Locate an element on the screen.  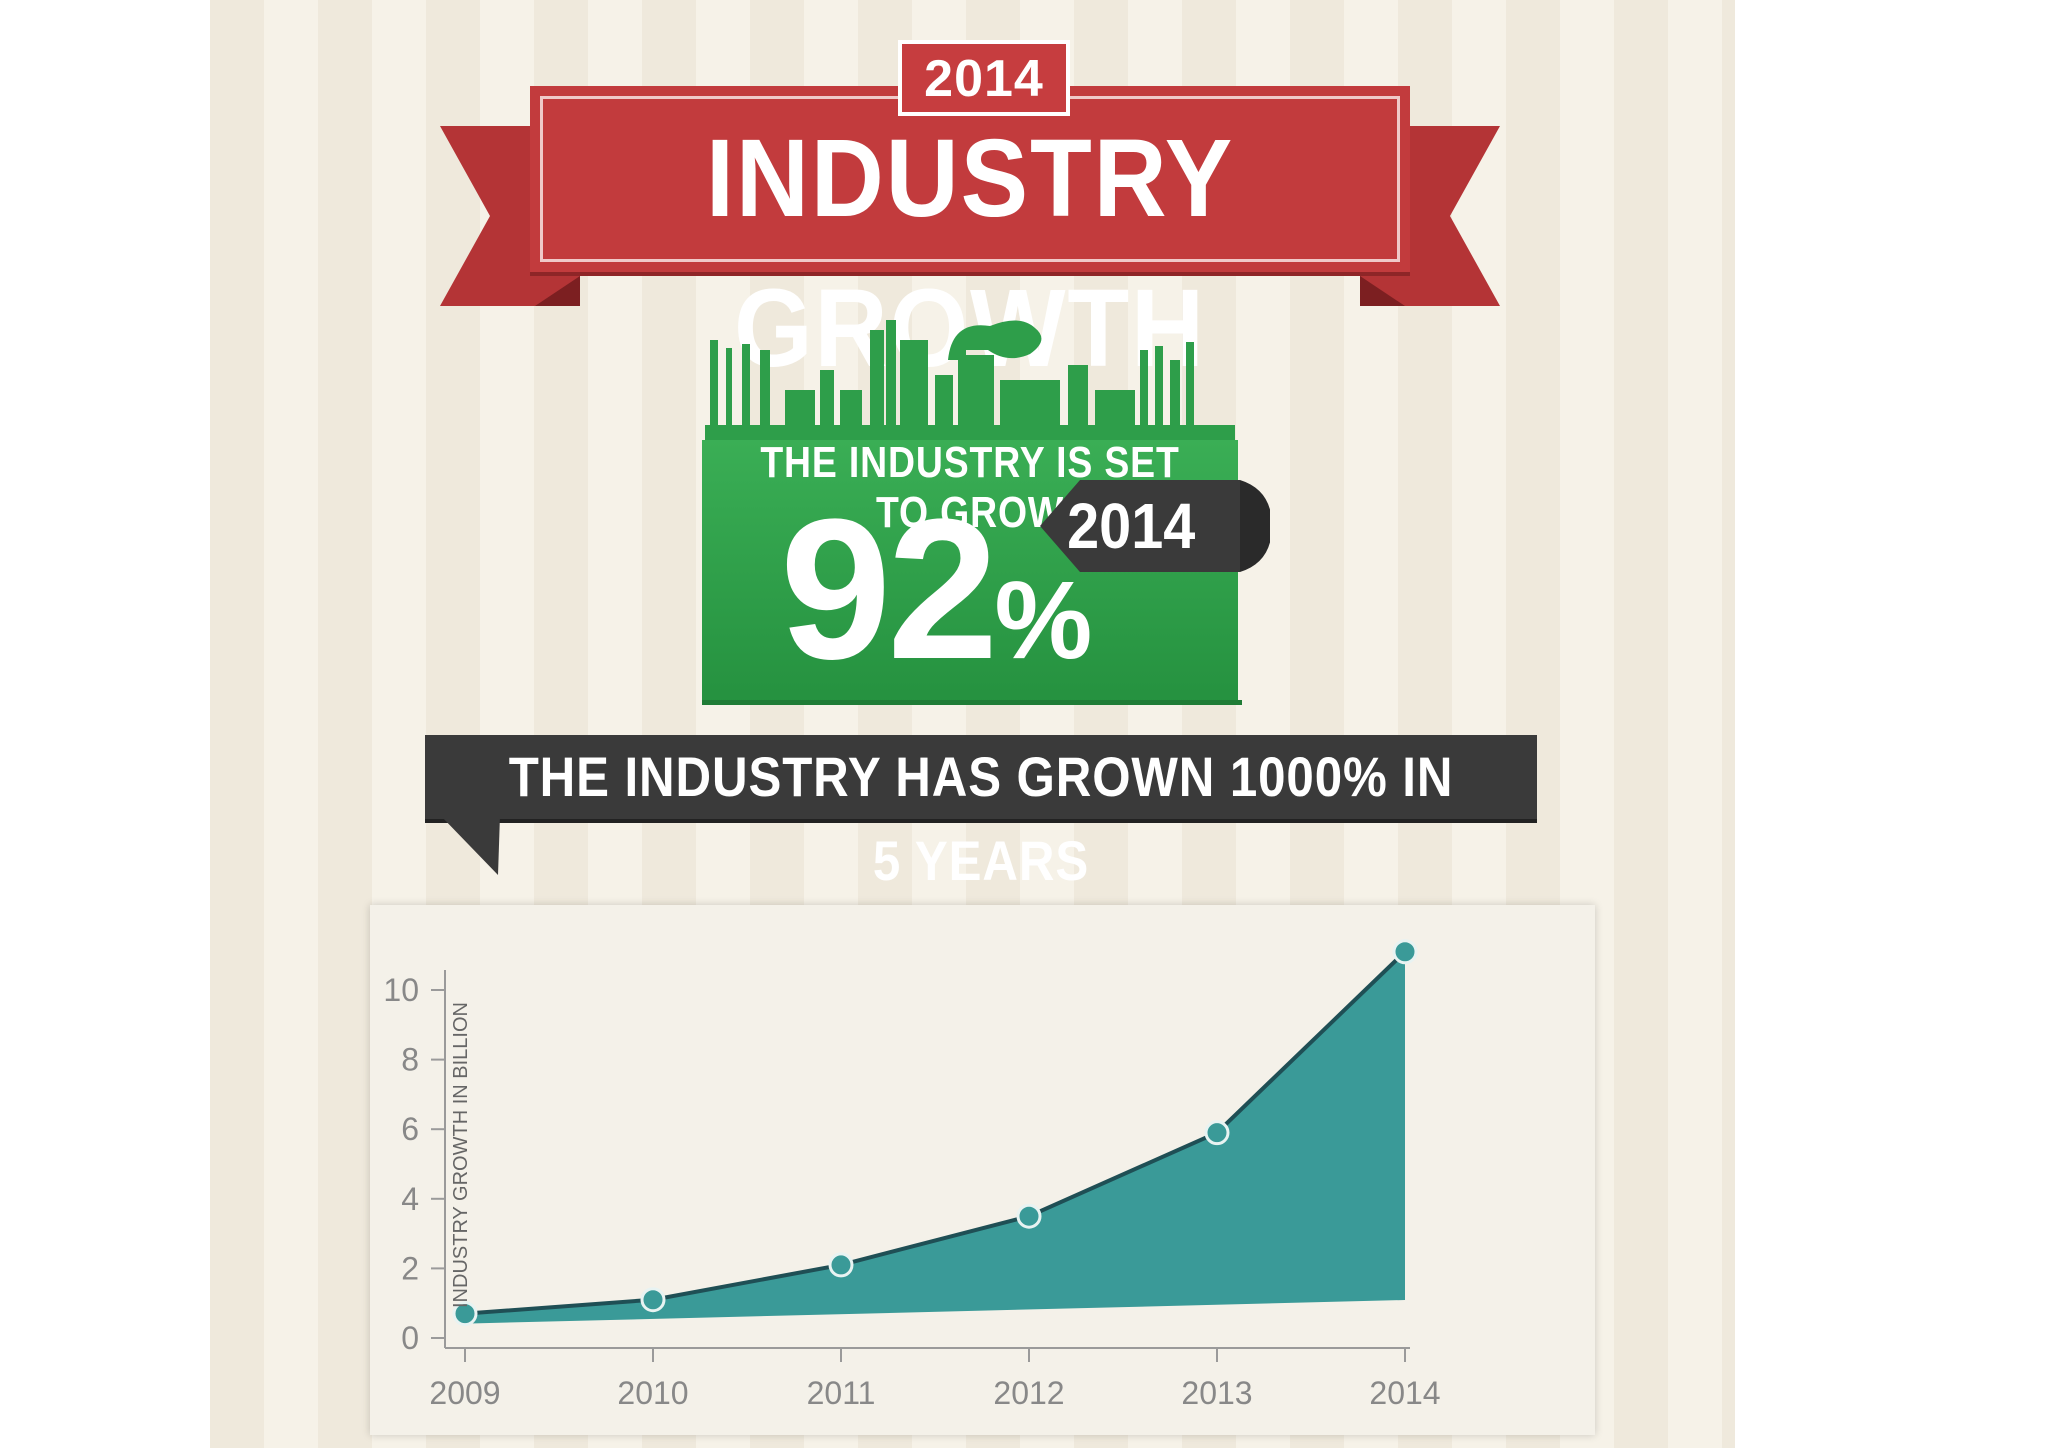
y-tick-label: 6 is located at coordinates (410, 1129).